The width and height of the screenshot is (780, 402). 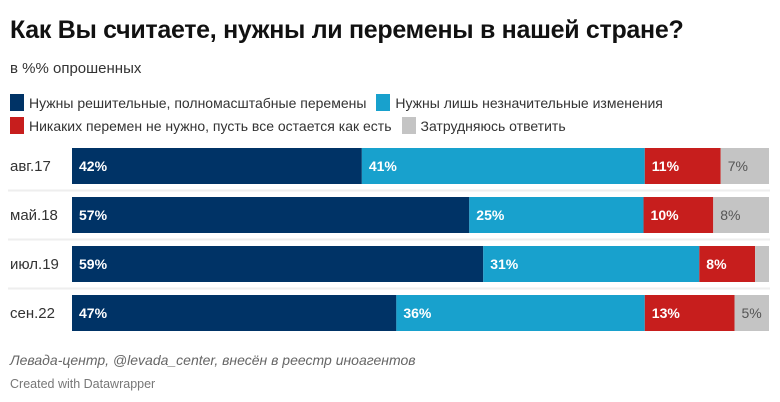 What do you see at coordinates (529, 102) in the screenshot?
I see `legend-label: Нужны лишь незначительные изменения` at bounding box center [529, 102].